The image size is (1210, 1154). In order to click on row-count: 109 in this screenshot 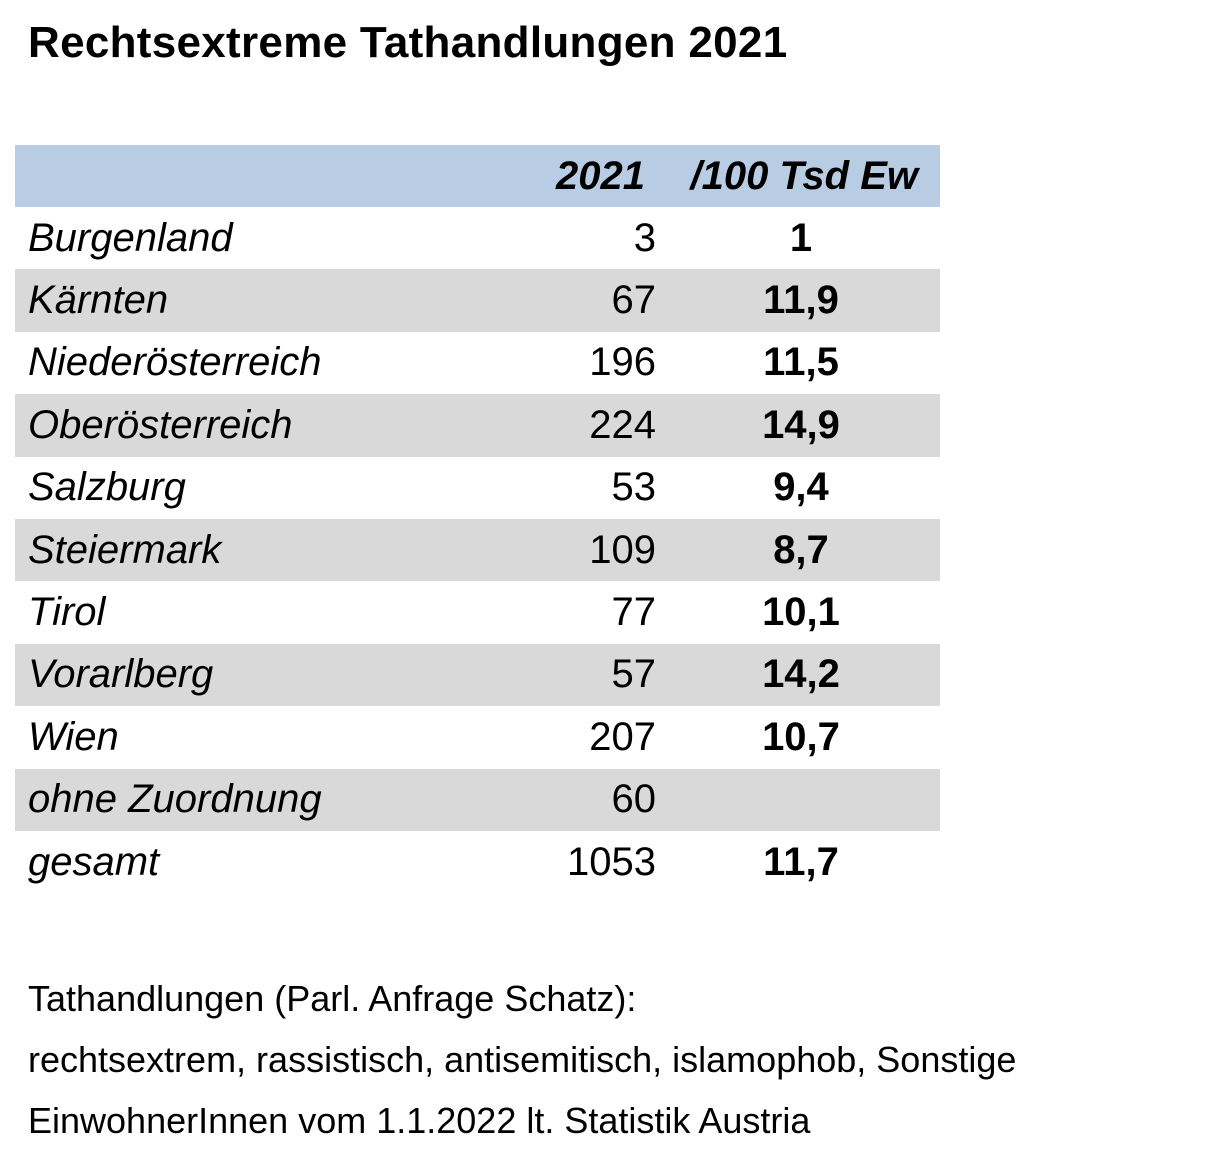, I will do `click(622, 549)`.